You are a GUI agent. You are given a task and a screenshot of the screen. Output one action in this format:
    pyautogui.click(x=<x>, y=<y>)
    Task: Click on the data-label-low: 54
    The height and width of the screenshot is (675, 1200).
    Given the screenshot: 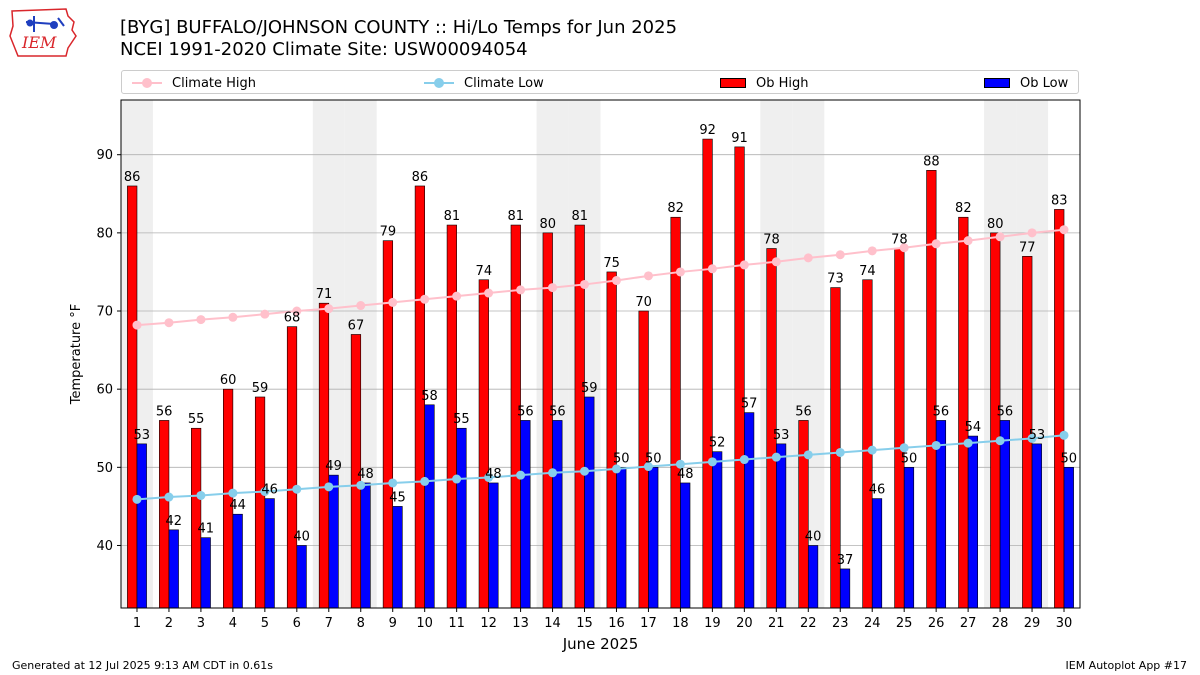 What is the action you would take?
    pyautogui.click(x=973, y=427)
    